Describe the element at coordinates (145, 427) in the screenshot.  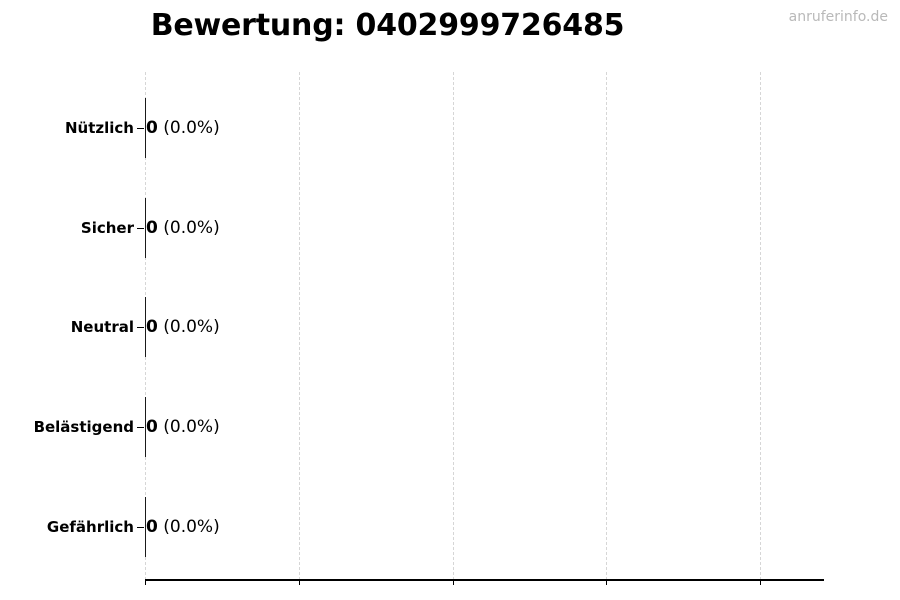
I see `bar-belästigend` at that location.